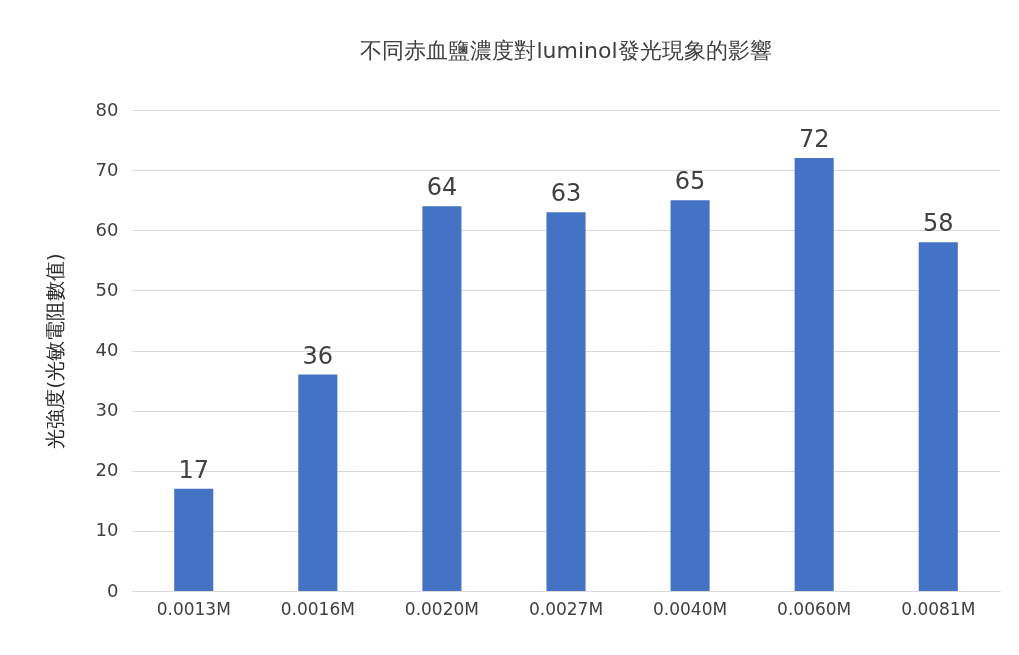 The image size is (1019, 655). I want to click on data-label: 36, so click(318, 355).